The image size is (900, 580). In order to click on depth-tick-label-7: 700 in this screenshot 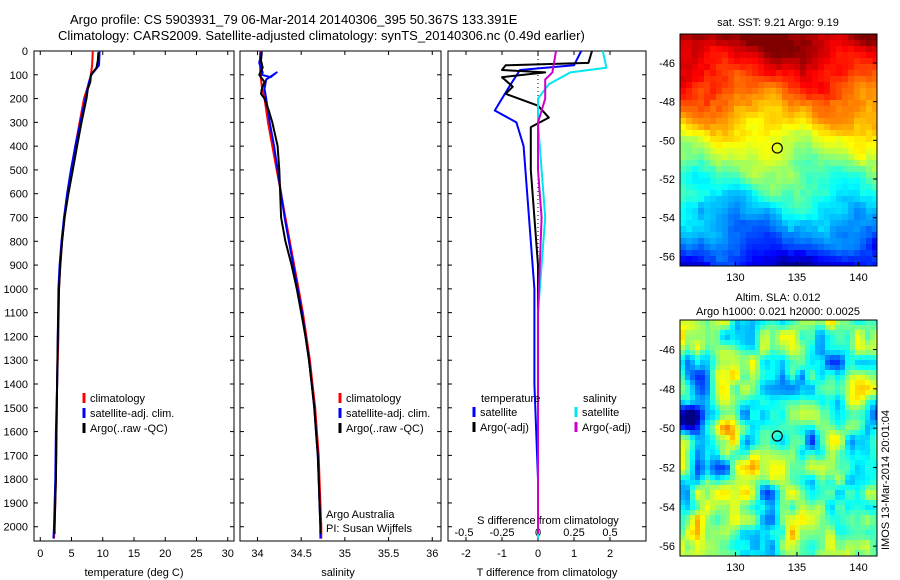, I will do `click(19, 219)`.